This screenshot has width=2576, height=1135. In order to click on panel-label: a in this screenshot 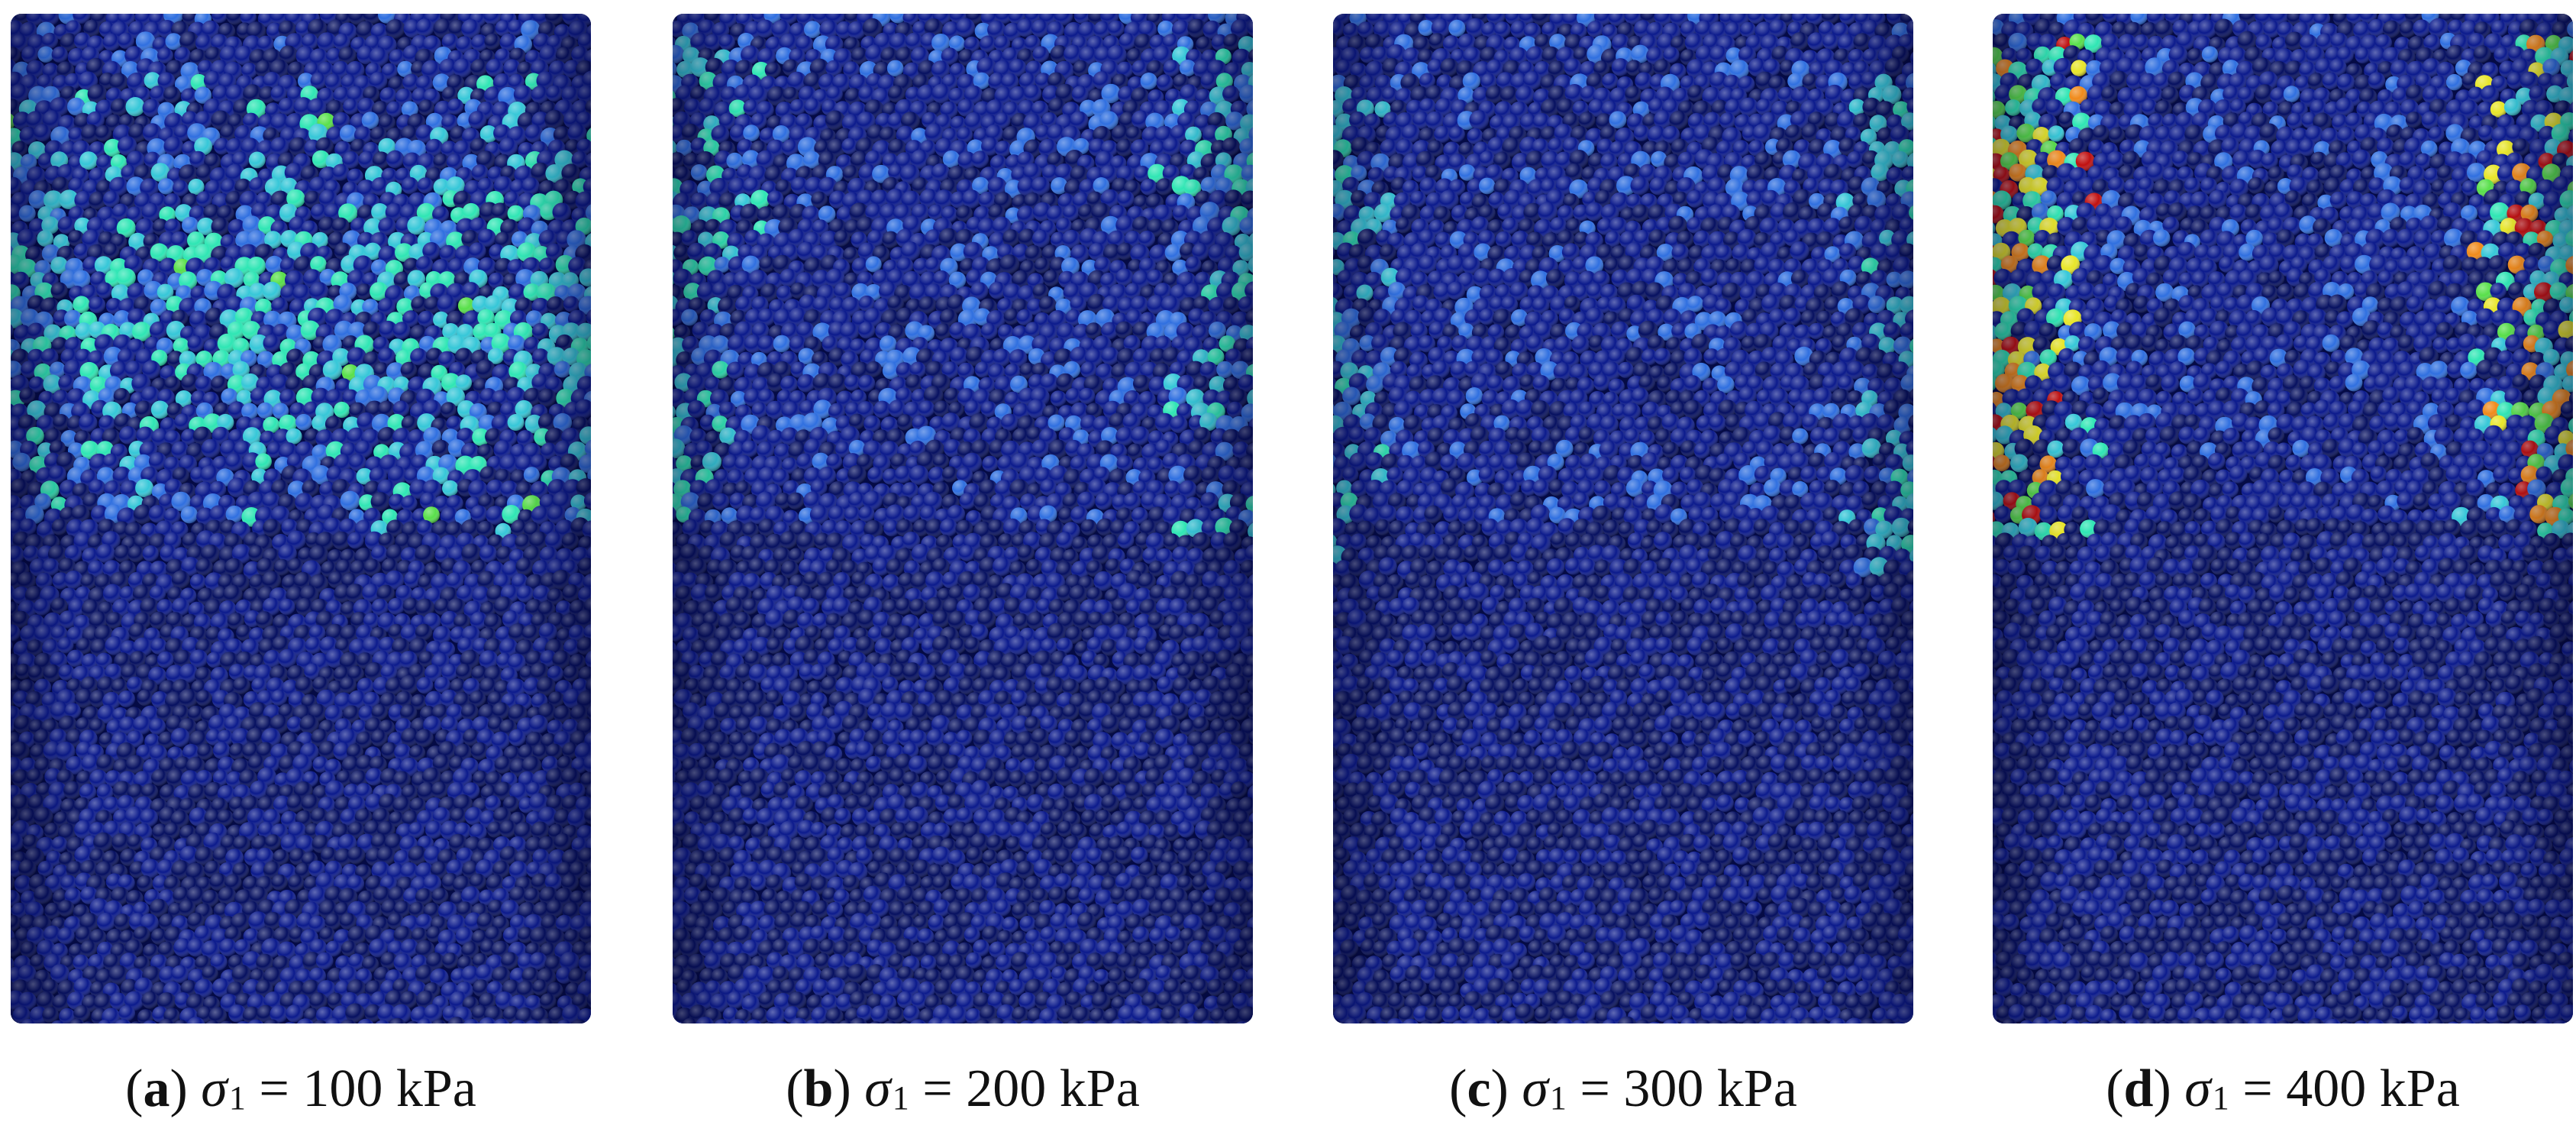, I will do `click(156, 1088)`.